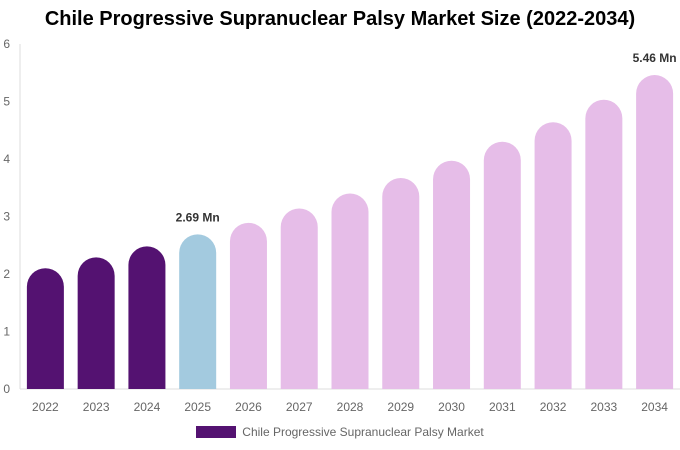  Describe the element at coordinates (299, 407) in the screenshot. I see `x-tick-label: 2027` at that location.